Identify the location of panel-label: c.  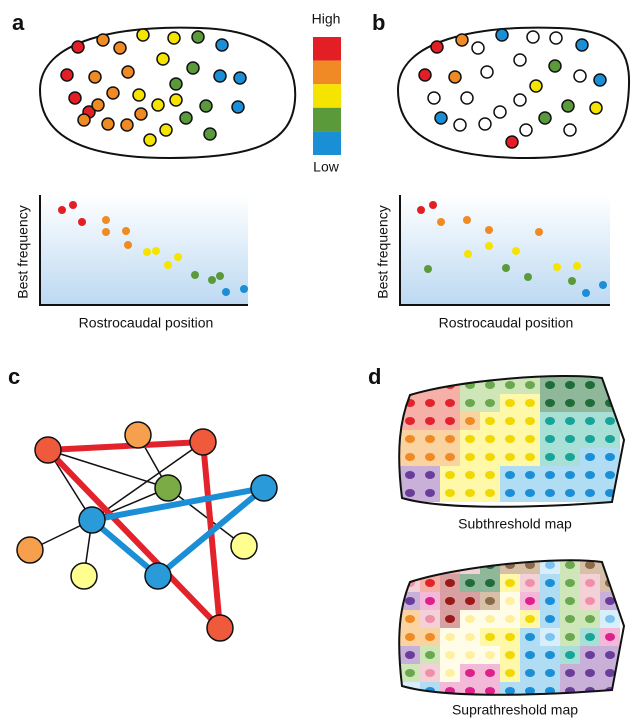
(14, 376).